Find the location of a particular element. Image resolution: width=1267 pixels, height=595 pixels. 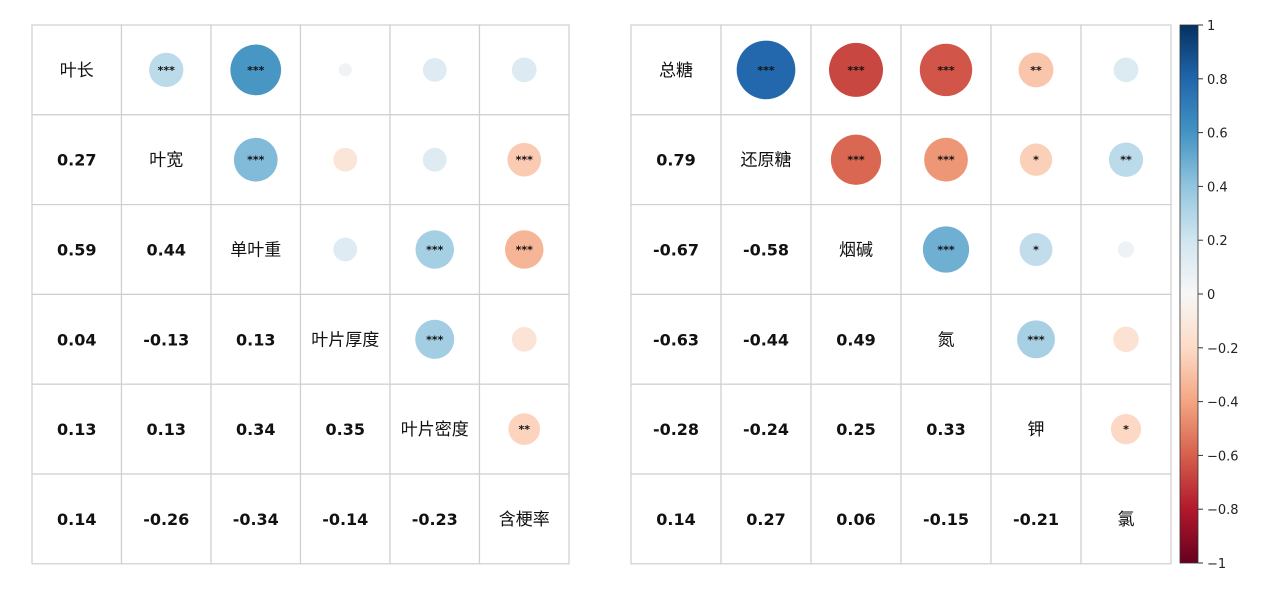

right-coefficient-label: -0.21 is located at coordinates (1036, 519).